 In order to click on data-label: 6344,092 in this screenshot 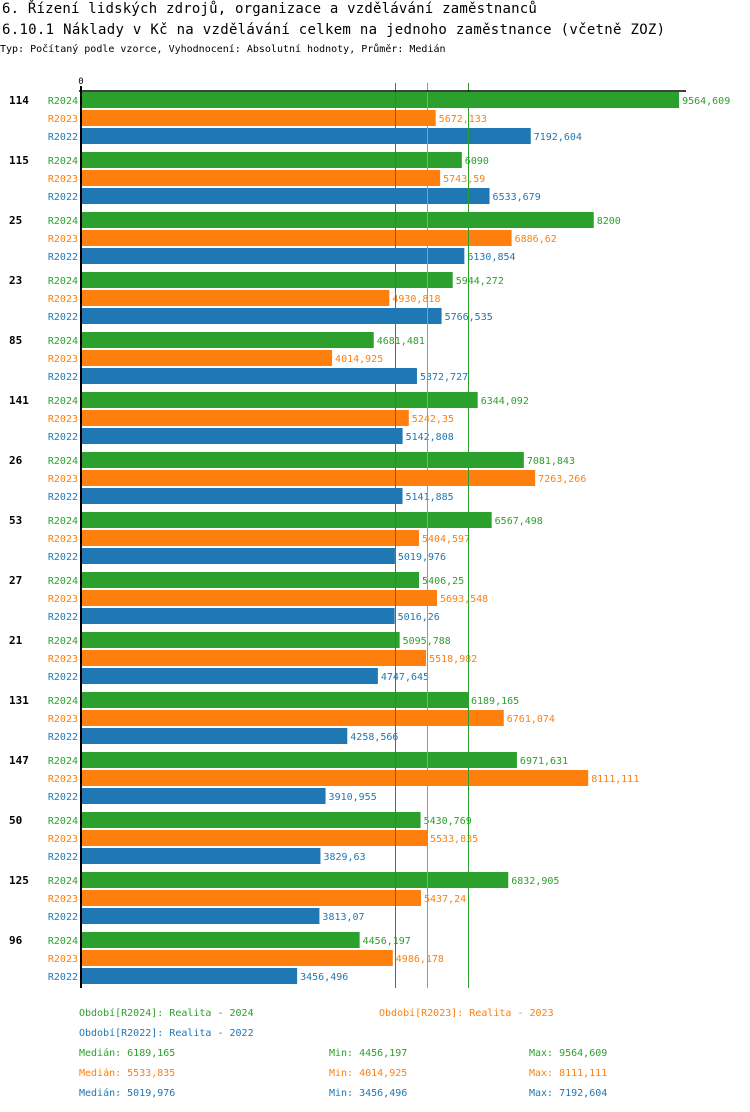, I will do `click(505, 401)`.